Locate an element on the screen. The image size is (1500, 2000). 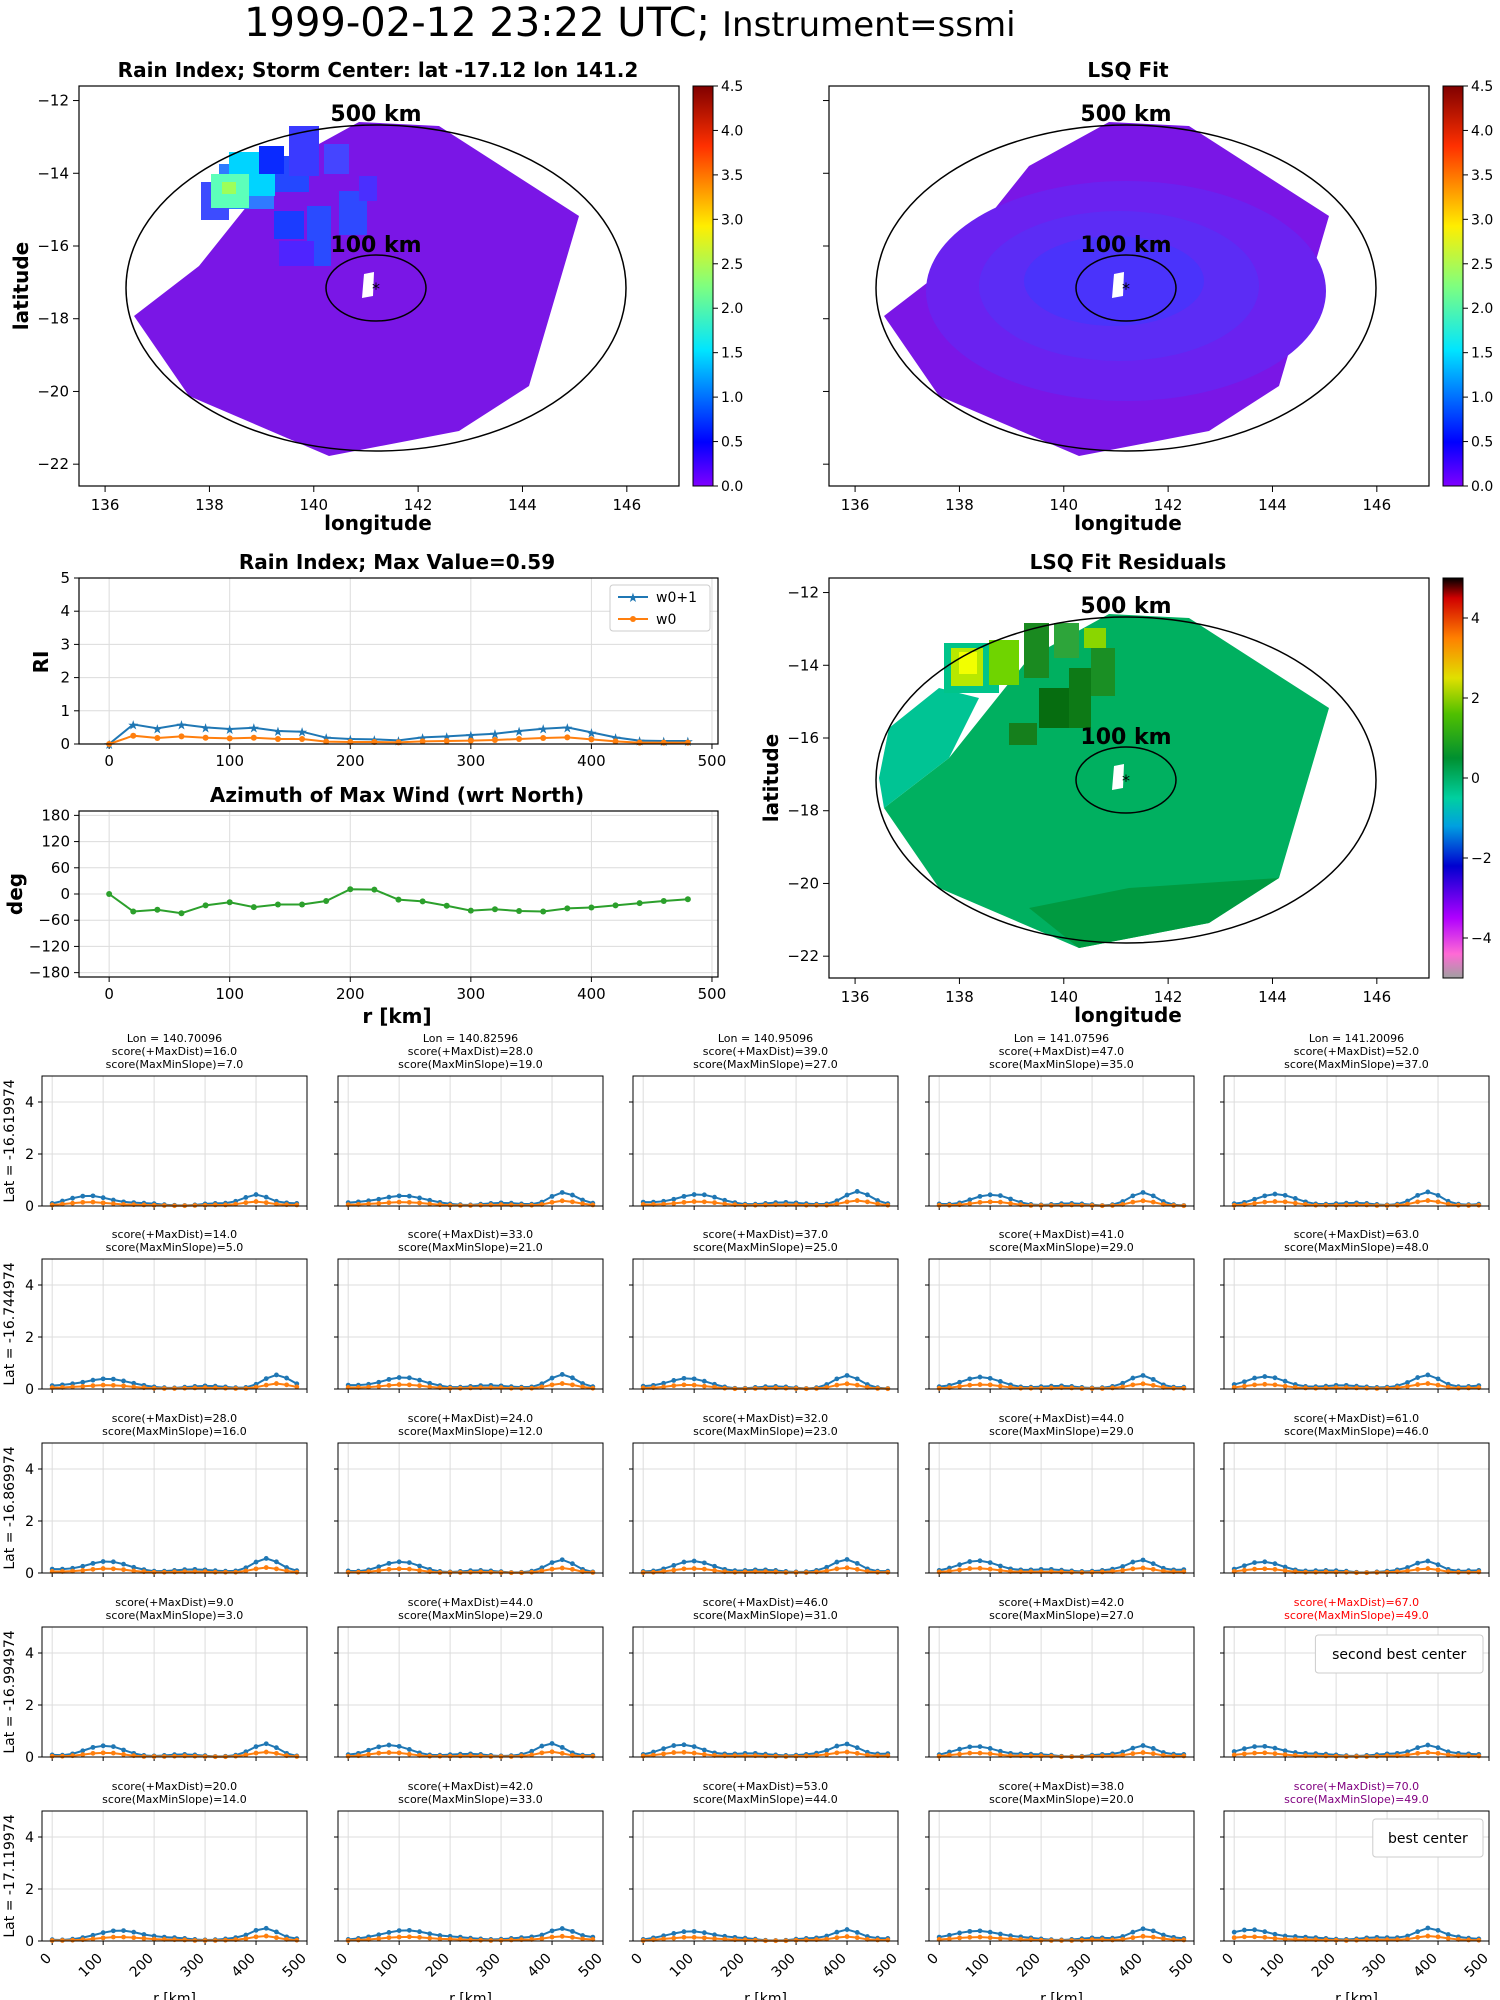
ring-100km is located at coordinates (376, 288).